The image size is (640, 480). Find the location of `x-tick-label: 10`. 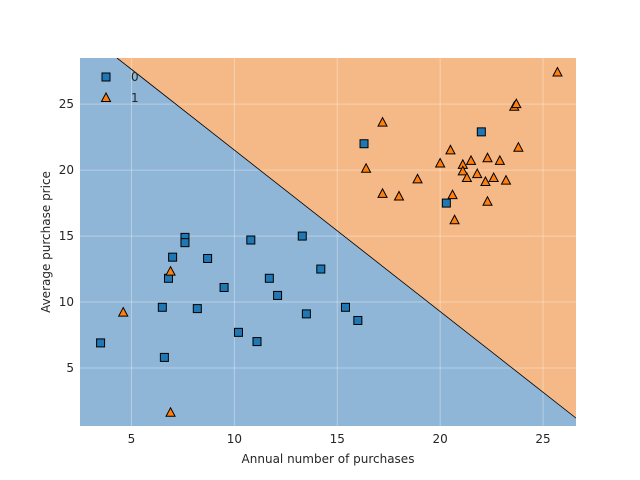

x-tick-label: 10 is located at coordinates (234, 439).